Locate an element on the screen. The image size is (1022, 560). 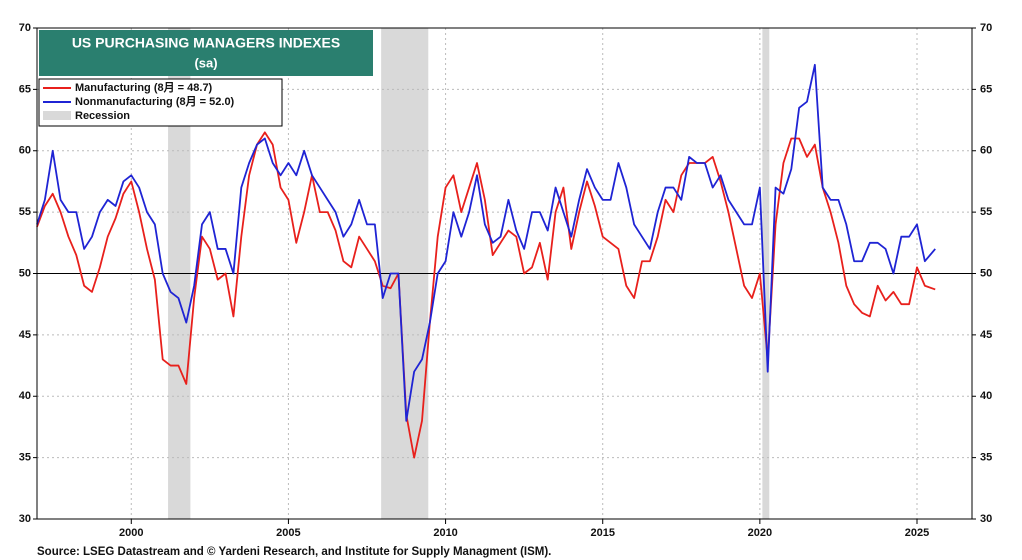
y2-tick-label: 45 is located at coordinates (986, 335).